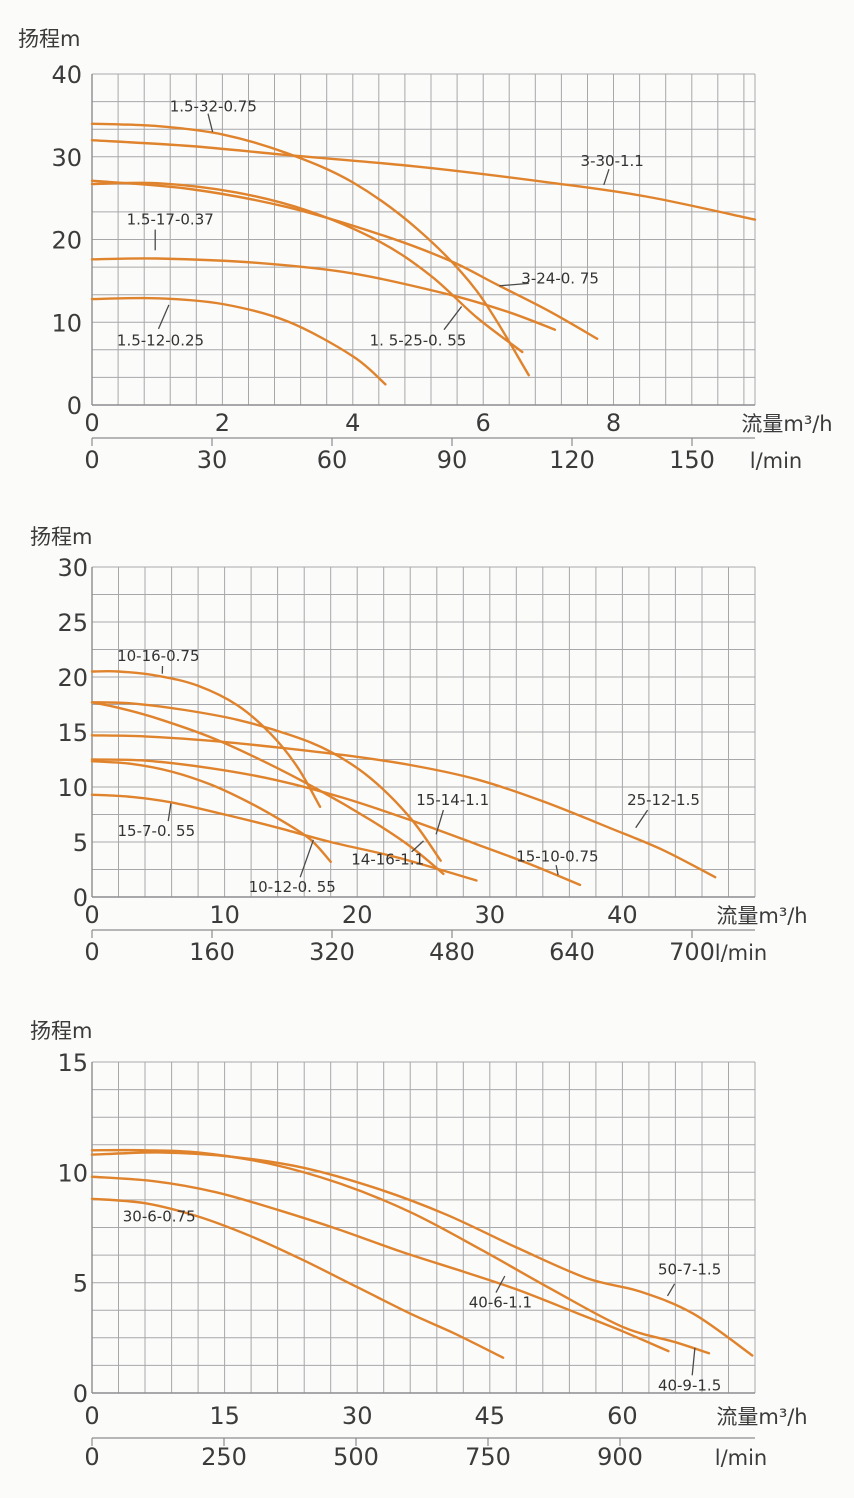  Describe the element at coordinates (620, 1457) in the screenshot. I see `lmin-tick-label: 900` at that location.